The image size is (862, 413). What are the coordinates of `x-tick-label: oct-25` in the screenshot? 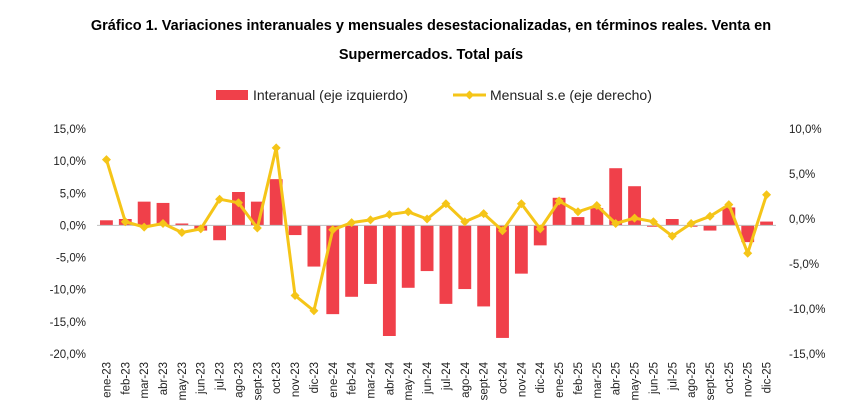 It's located at (730, 378).